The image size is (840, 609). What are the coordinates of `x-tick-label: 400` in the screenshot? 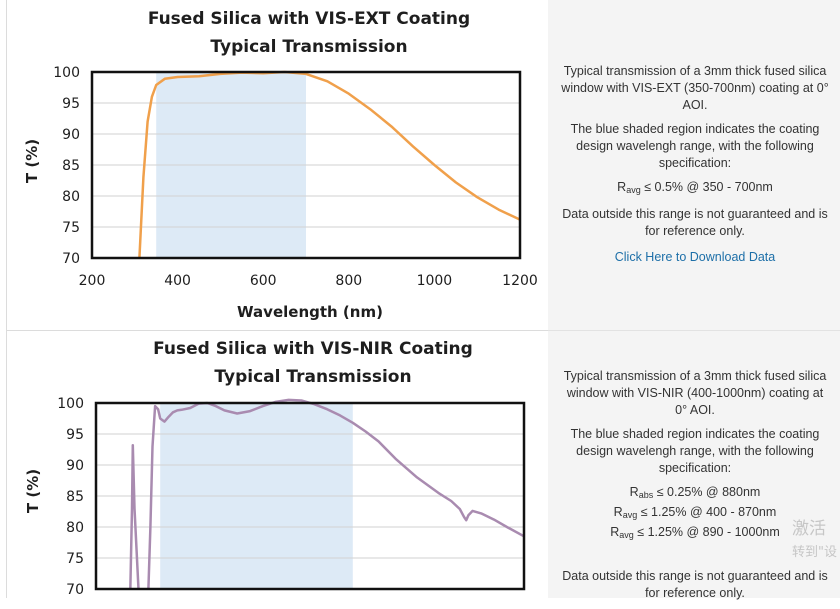 It's located at (177, 281).